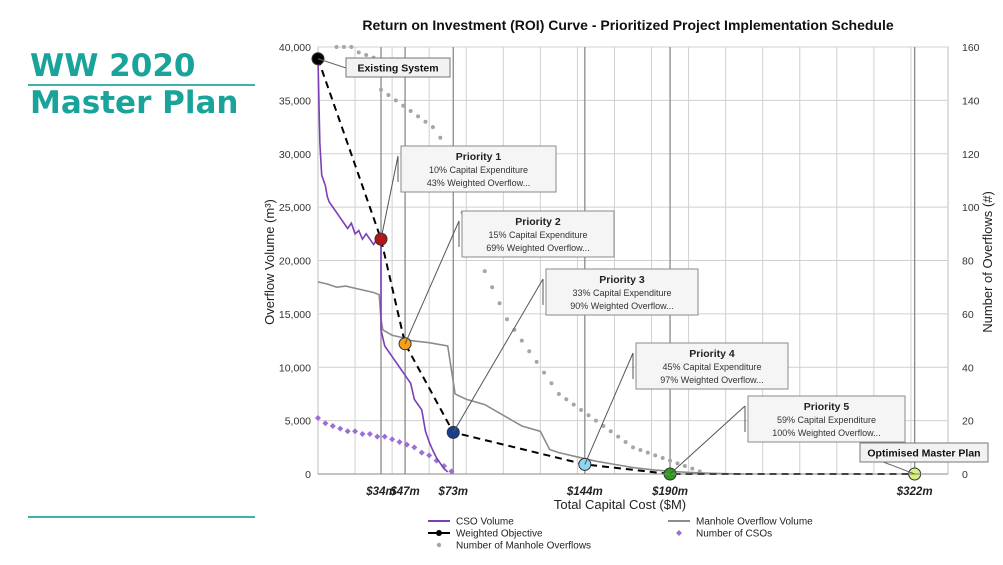  What do you see at coordinates (439, 545) in the screenshot?
I see `legend-swatch` at bounding box center [439, 545].